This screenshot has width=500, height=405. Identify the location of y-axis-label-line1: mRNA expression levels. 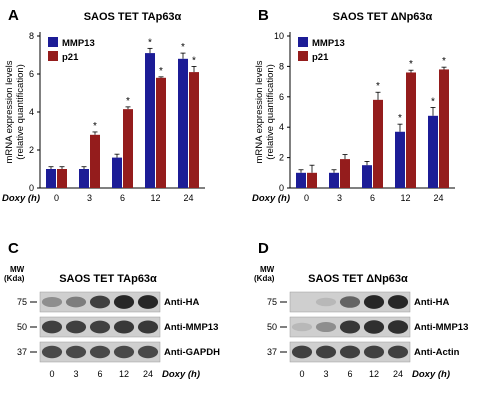
(9, 111).